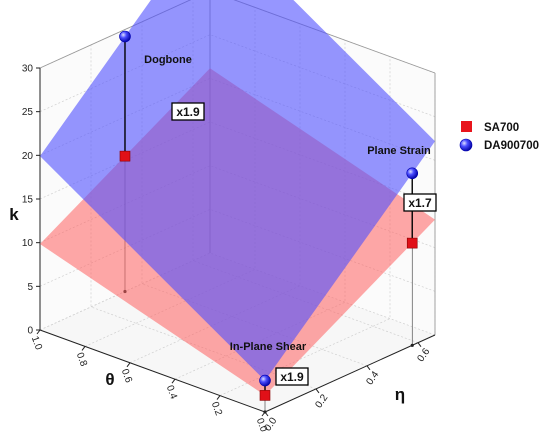 Image resolution: width=550 pixels, height=446 pixels. Describe the element at coordinates (412, 345) in the screenshot. I see `floor-point-plane-strain` at that location.